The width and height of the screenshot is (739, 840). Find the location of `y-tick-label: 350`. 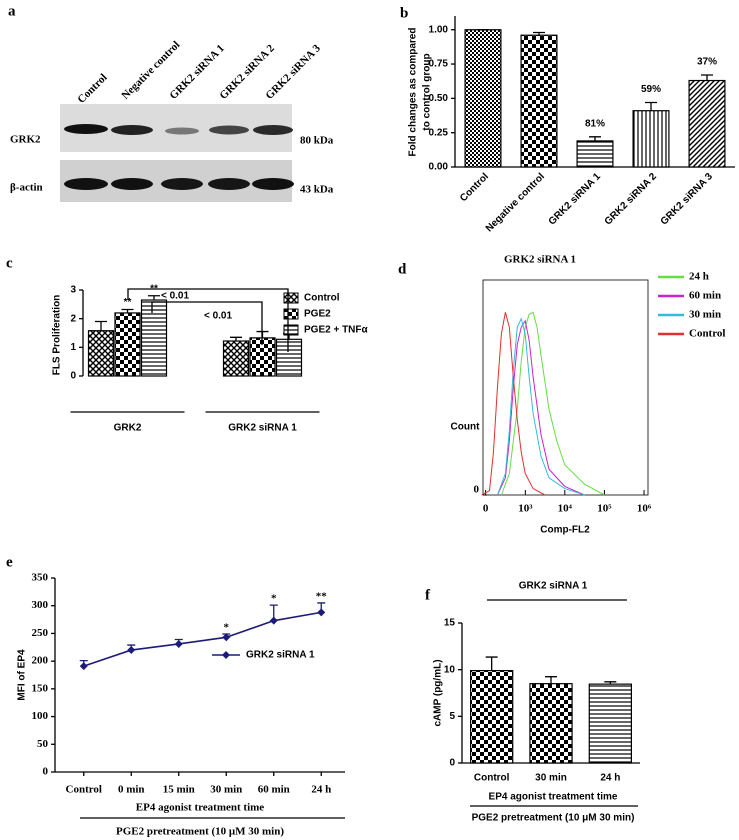

y-tick-label: 350 is located at coordinates (40, 578).